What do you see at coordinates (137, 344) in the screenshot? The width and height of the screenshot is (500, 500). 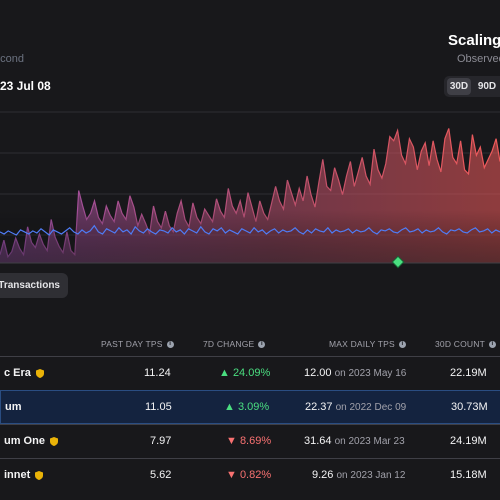 I see `column-header-past-day-tps: PAST DAY TPS i` at bounding box center [137, 344].